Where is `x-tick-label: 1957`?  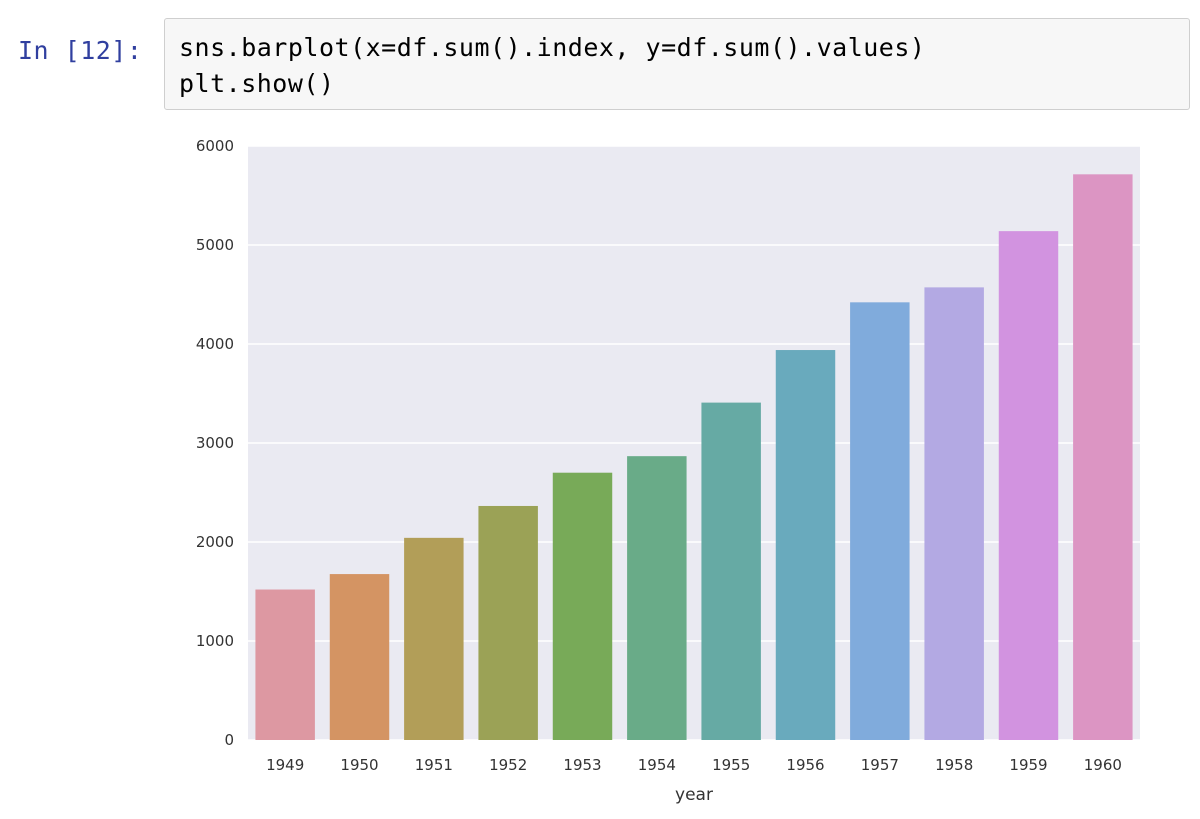
x-tick-label: 1957 is located at coordinates (880, 765).